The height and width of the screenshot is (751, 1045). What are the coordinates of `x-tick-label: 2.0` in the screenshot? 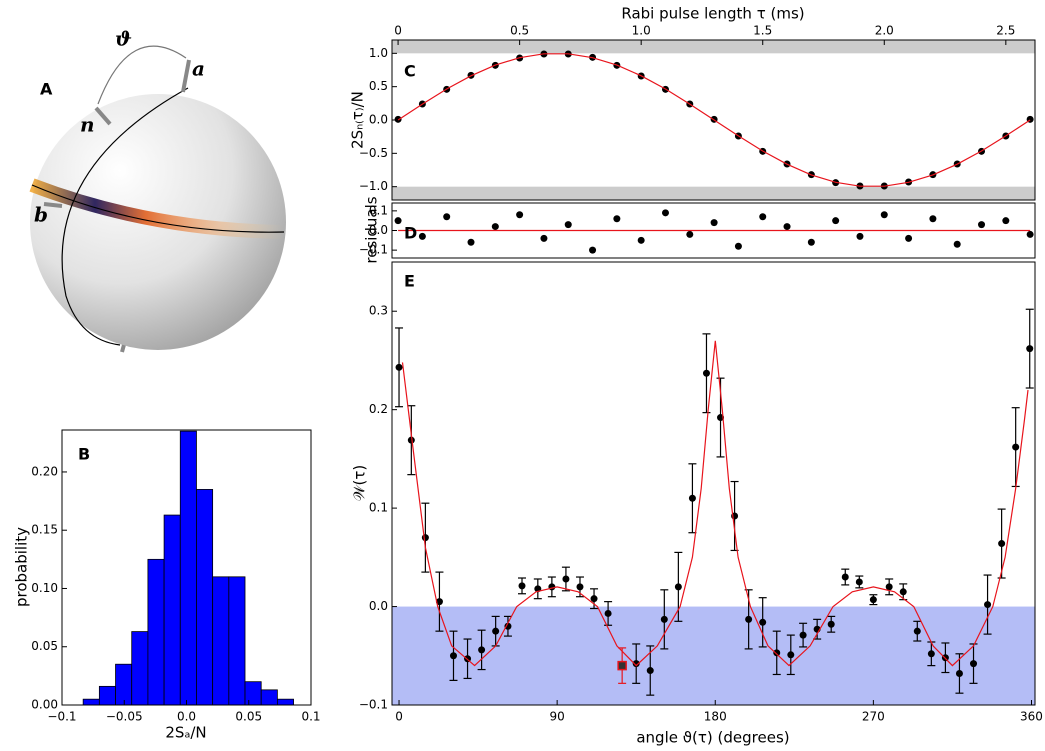 It's located at (884, 31).